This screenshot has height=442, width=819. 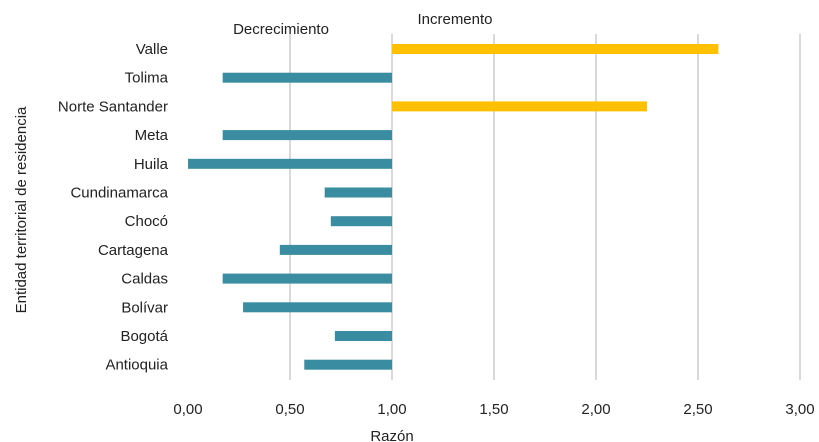 I want to click on category-label: Valle, so click(x=152, y=49).